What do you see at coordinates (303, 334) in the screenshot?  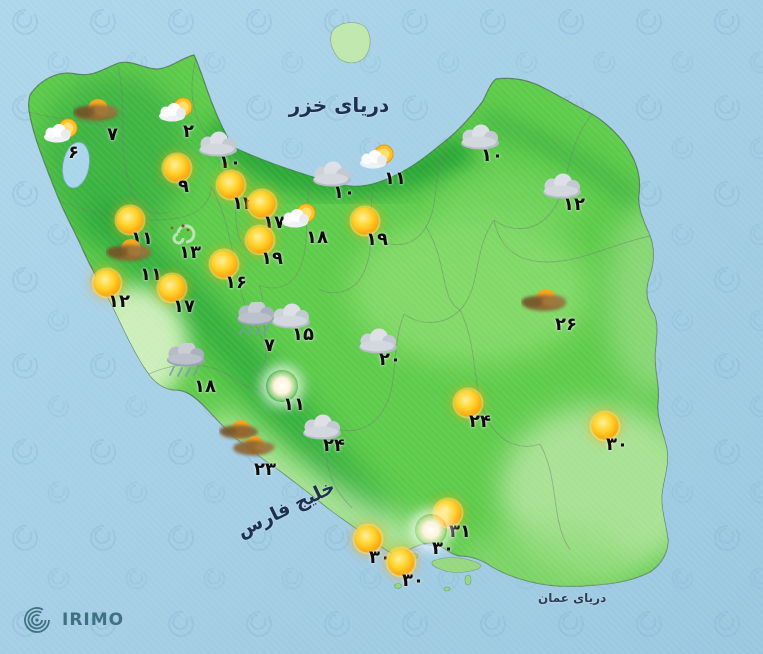 I see `temperature-label: ۱۵` at bounding box center [303, 334].